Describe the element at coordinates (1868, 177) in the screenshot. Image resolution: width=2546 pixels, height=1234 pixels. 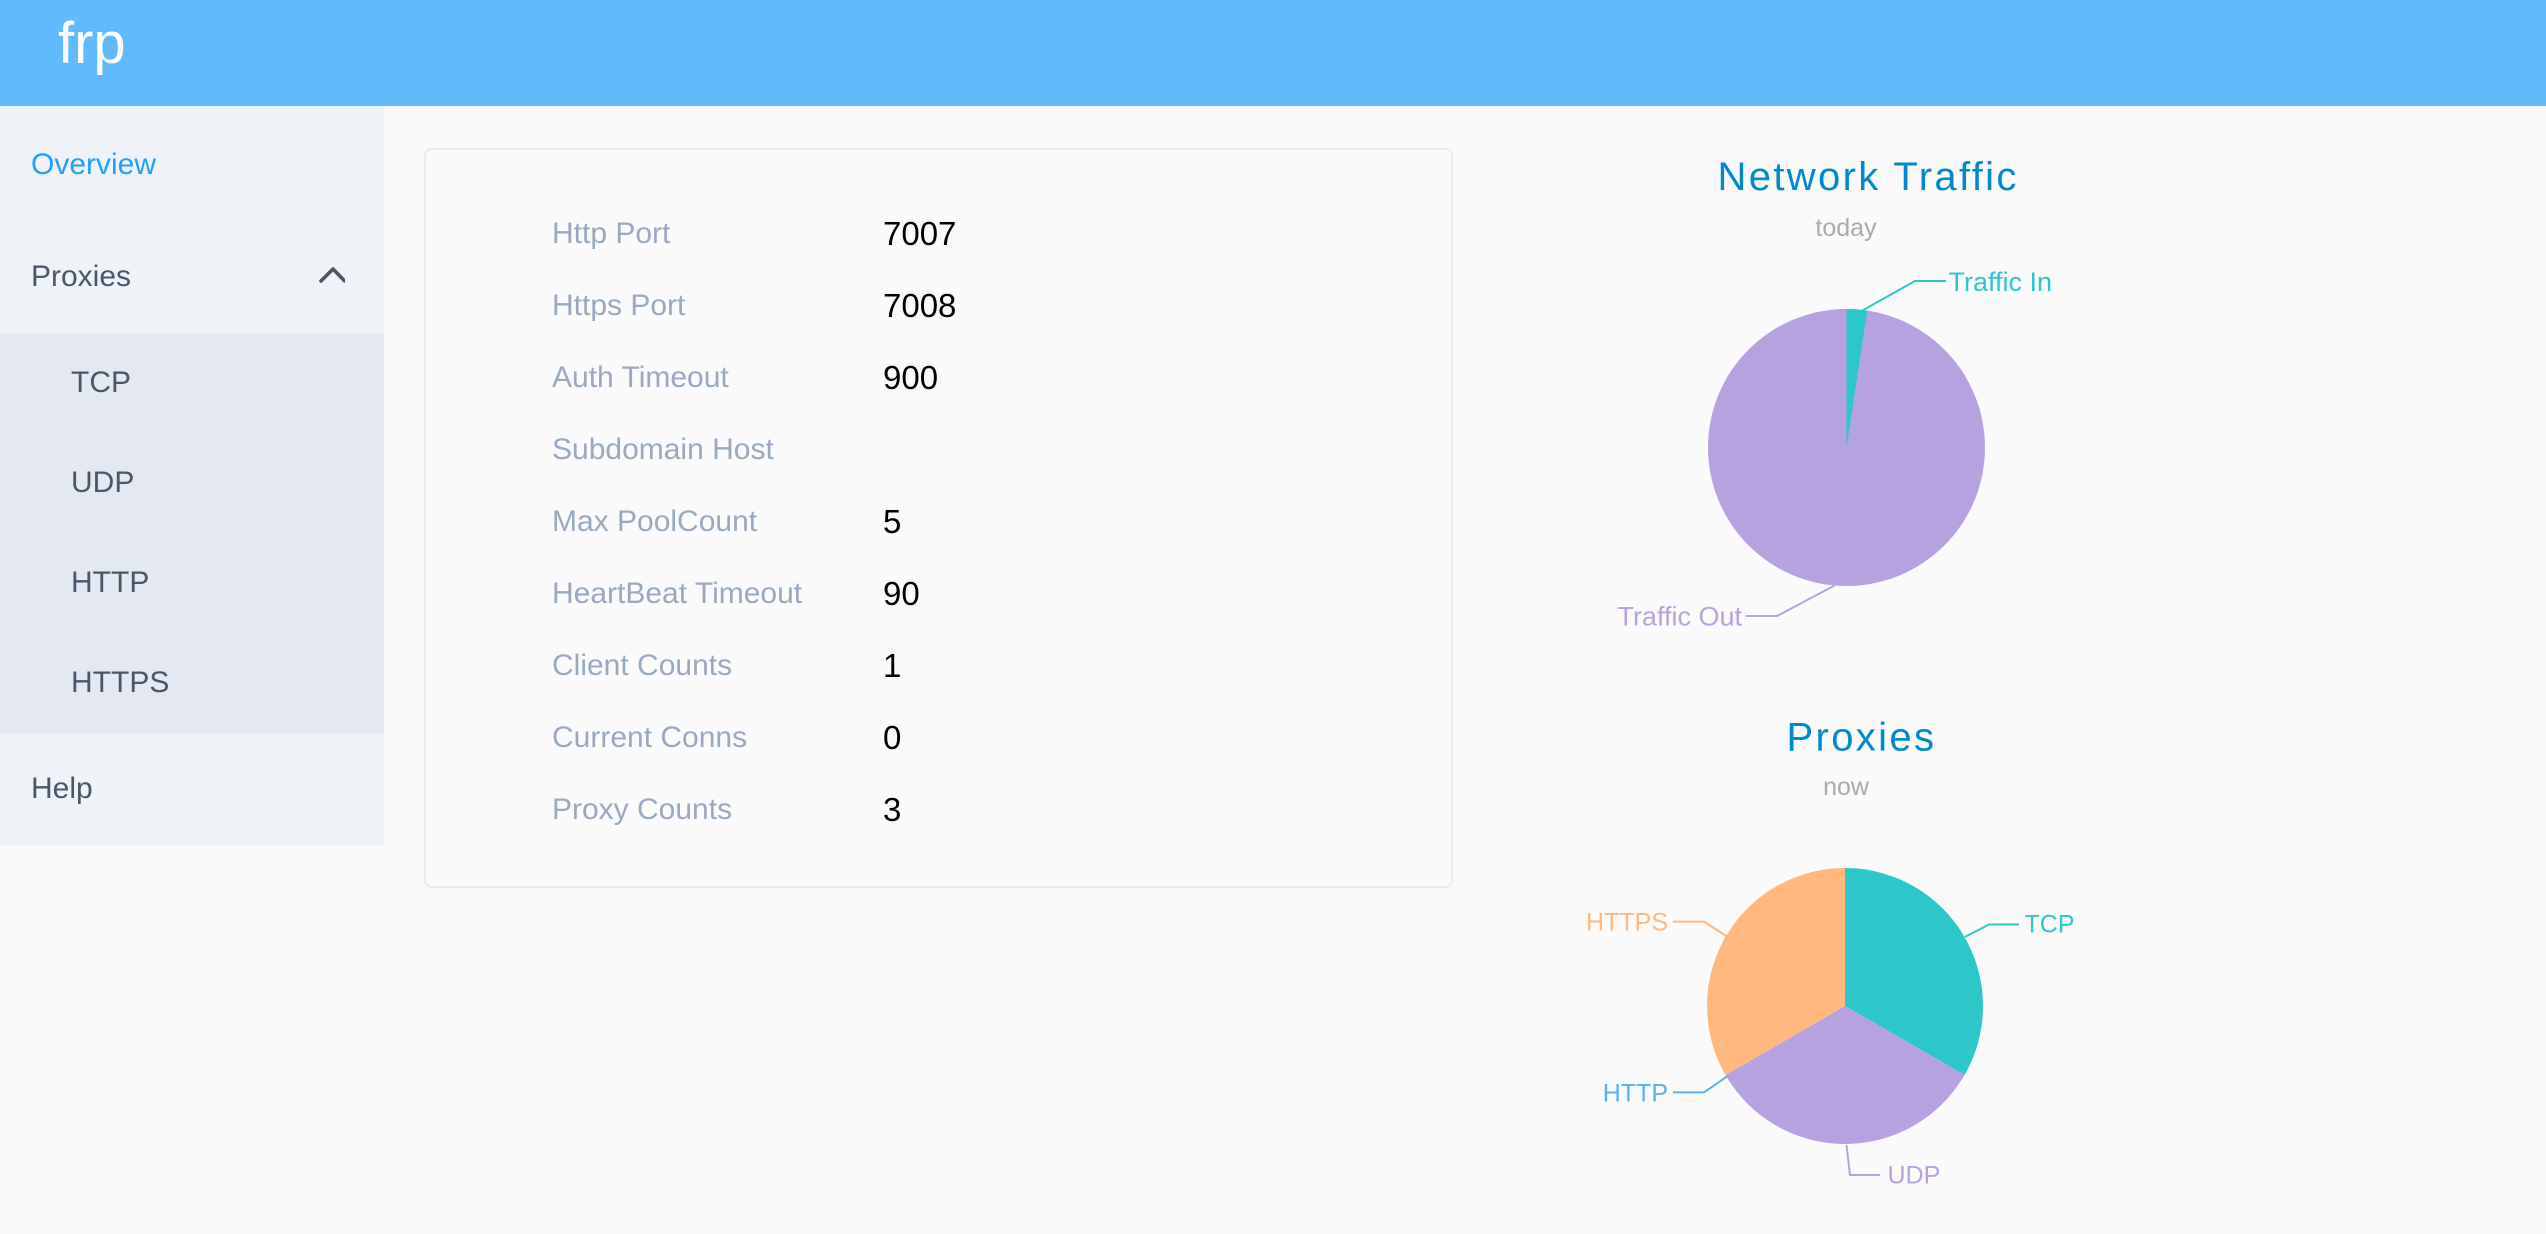
I see `svg-text: Network Traffic` at that location.